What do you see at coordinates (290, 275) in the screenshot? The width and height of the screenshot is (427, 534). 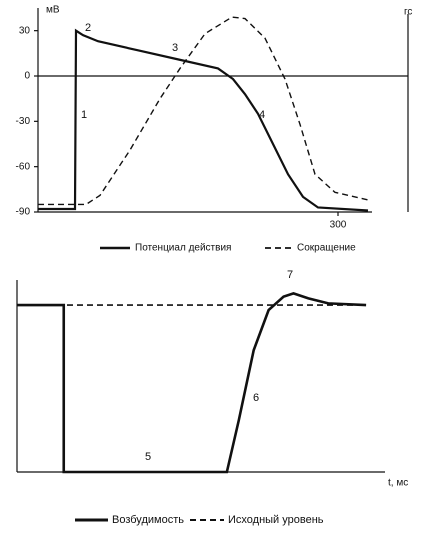 I see `annotation: 7` at bounding box center [290, 275].